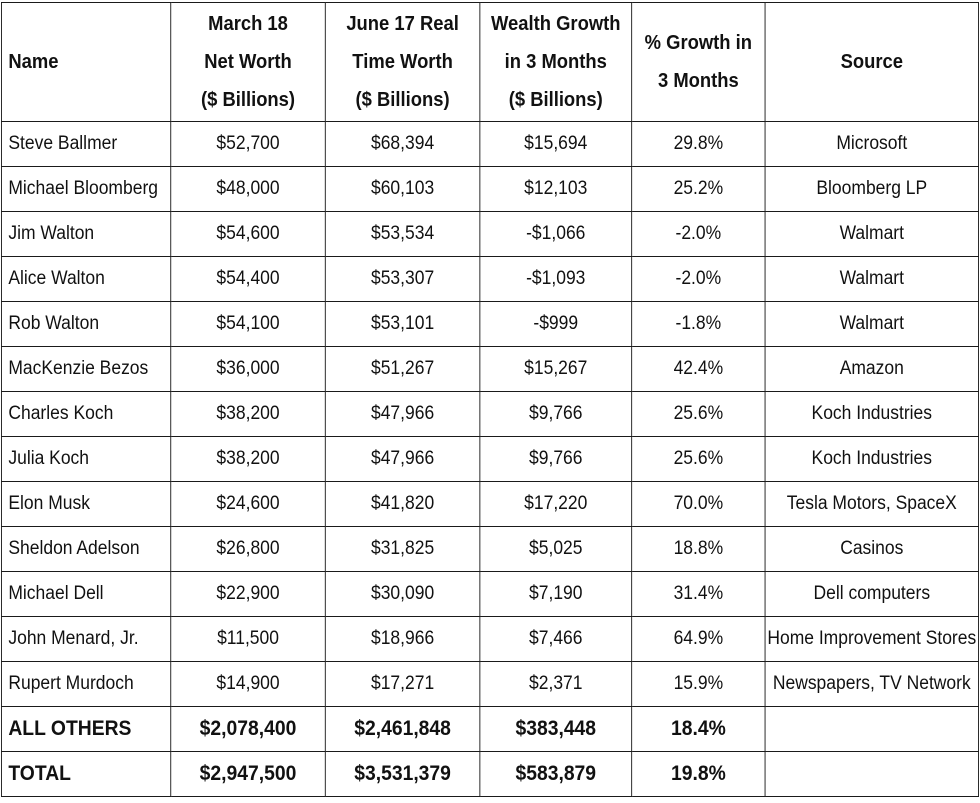 The width and height of the screenshot is (980, 803). Describe the element at coordinates (402, 369) in the screenshot. I see `cell-june-worth: $51,267` at that location.